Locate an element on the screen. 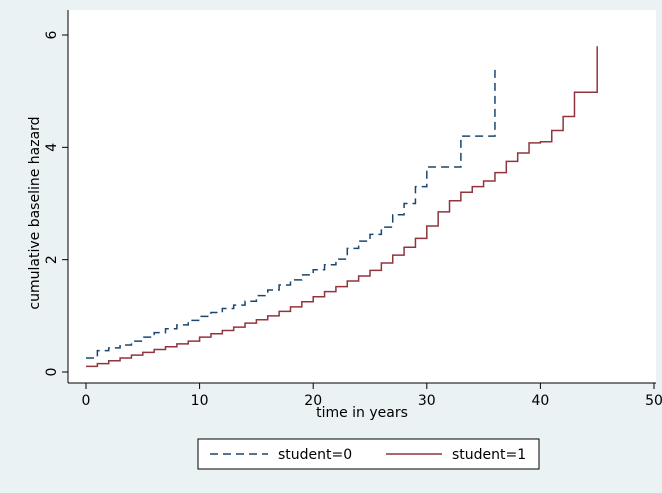  y-axis-title: cumulative baseline hazard is located at coordinates (35, 212).